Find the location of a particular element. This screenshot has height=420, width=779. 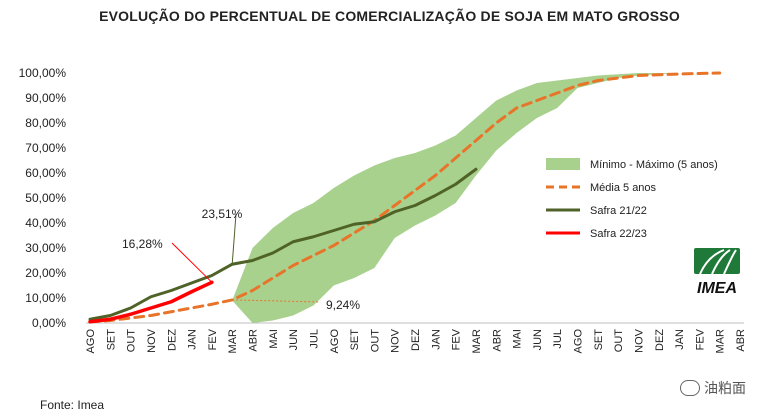

watermark: 油粕面 is located at coordinates (713, 388).